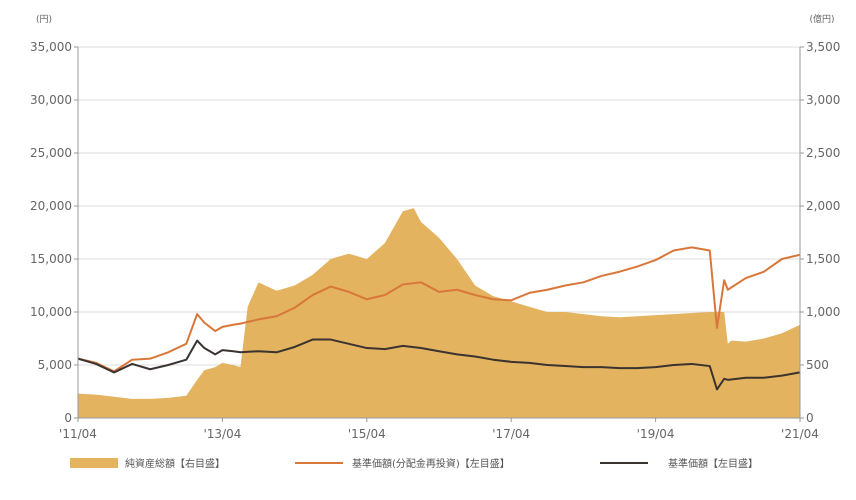 Image resolution: width=856 pixels, height=500 pixels. What do you see at coordinates (823, 100) in the screenshot?
I see `right-axis-tick-label: 3,000` at bounding box center [823, 100].